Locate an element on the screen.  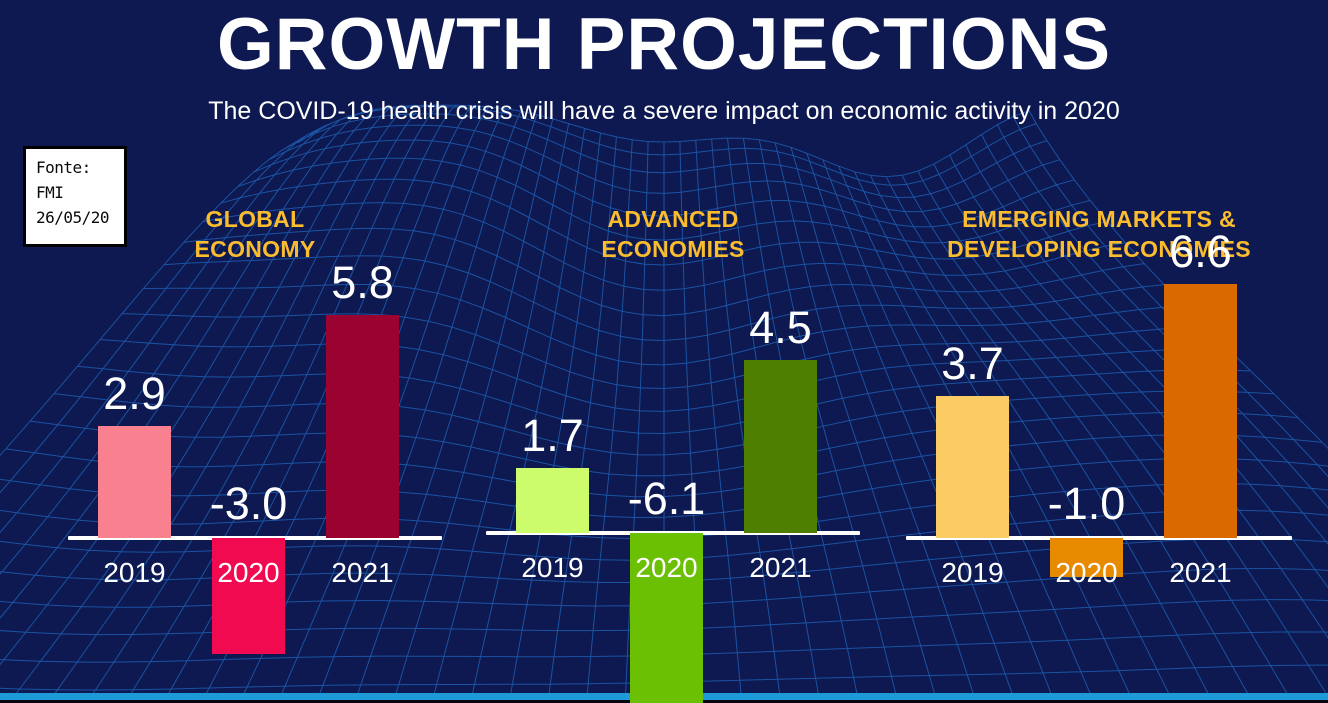
source-box: Fonte: FMI 26/05/20 is located at coordinates (75, 196).